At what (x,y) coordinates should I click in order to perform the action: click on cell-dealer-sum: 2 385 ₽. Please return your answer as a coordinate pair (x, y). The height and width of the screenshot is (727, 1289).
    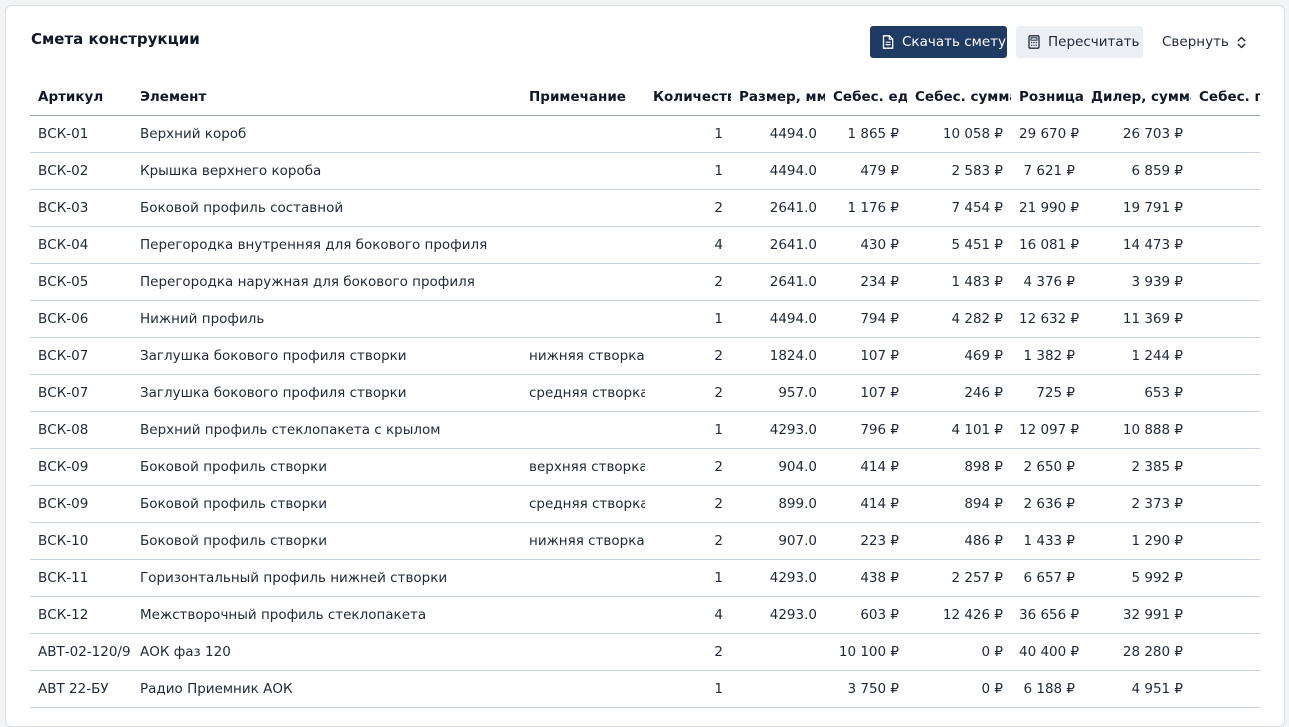
    Looking at the image, I should click on (1137, 467).